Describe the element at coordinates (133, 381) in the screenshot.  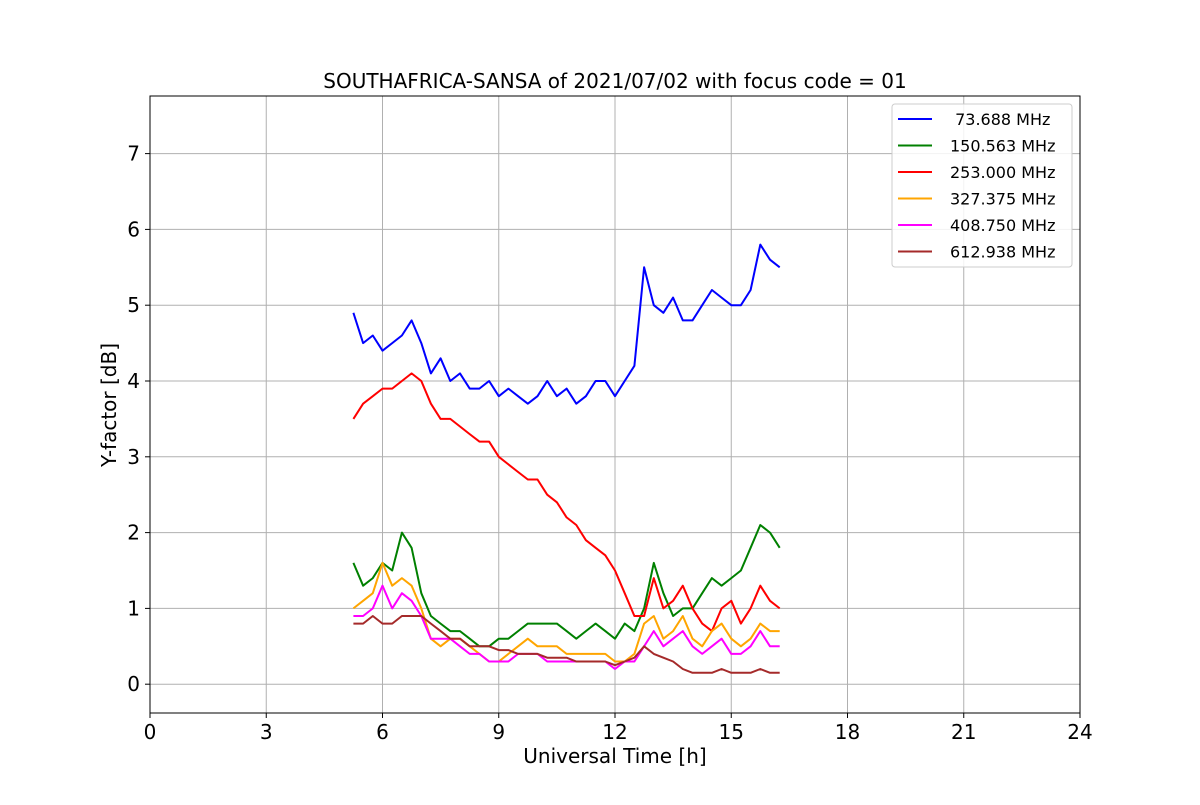
I see `y-tick-label: 4` at that location.